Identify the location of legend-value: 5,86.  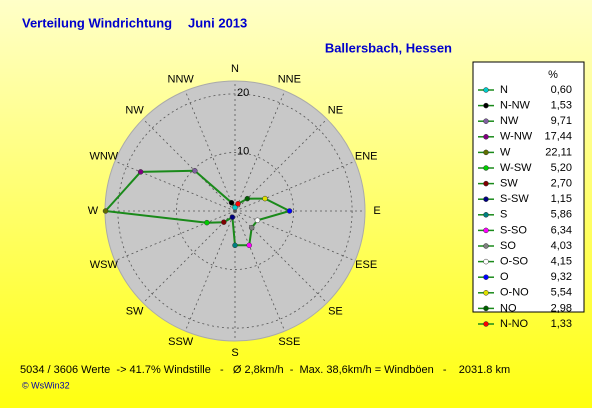
(561, 215).